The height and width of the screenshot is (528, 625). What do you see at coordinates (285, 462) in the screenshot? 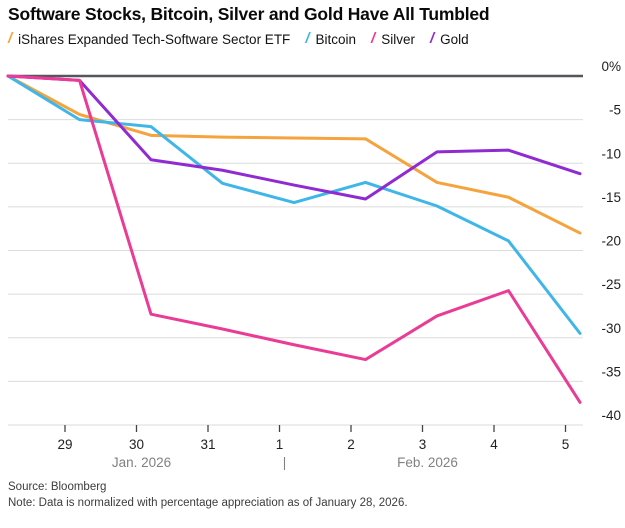
I see `x-axis-month-label: |` at bounding box center [285, 462].